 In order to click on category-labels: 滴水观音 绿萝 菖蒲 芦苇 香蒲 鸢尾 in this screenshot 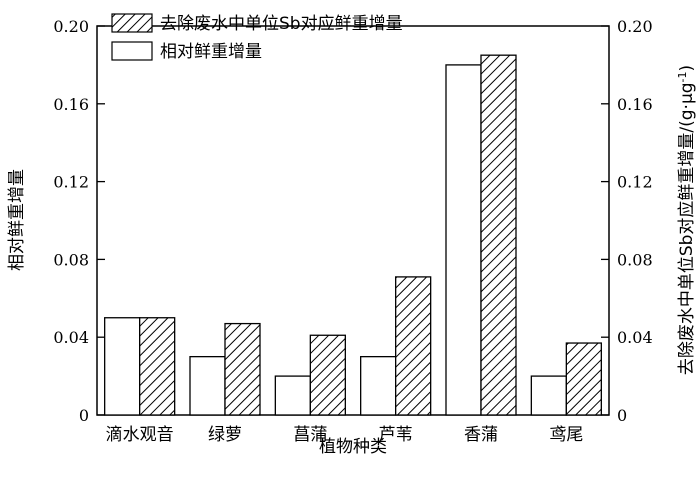, I will do `click(345, 435)`.